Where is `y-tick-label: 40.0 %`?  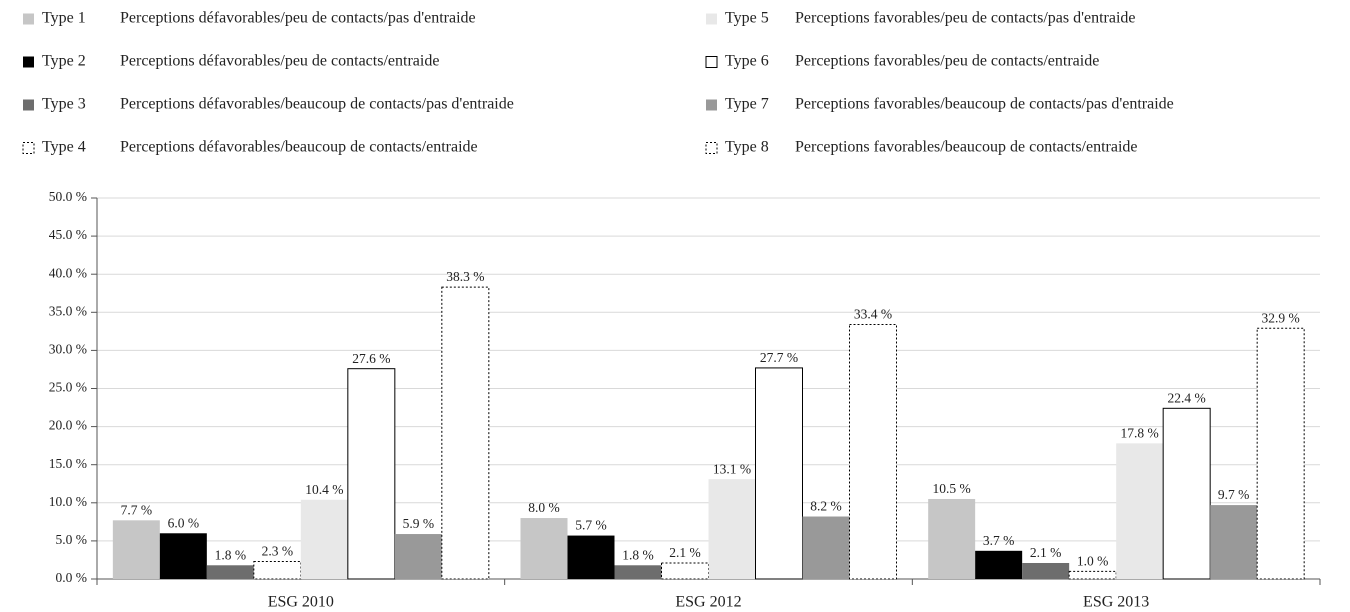 y-tick-label: 40.0 % is located at coordinates (68, 272).